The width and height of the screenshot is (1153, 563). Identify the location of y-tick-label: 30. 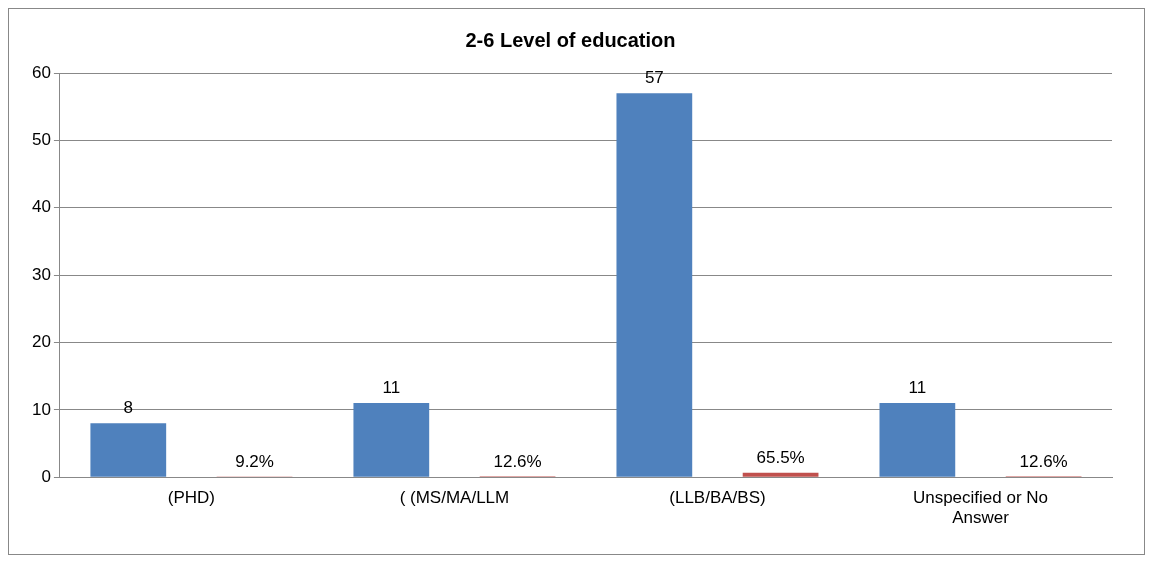
(41, 274).